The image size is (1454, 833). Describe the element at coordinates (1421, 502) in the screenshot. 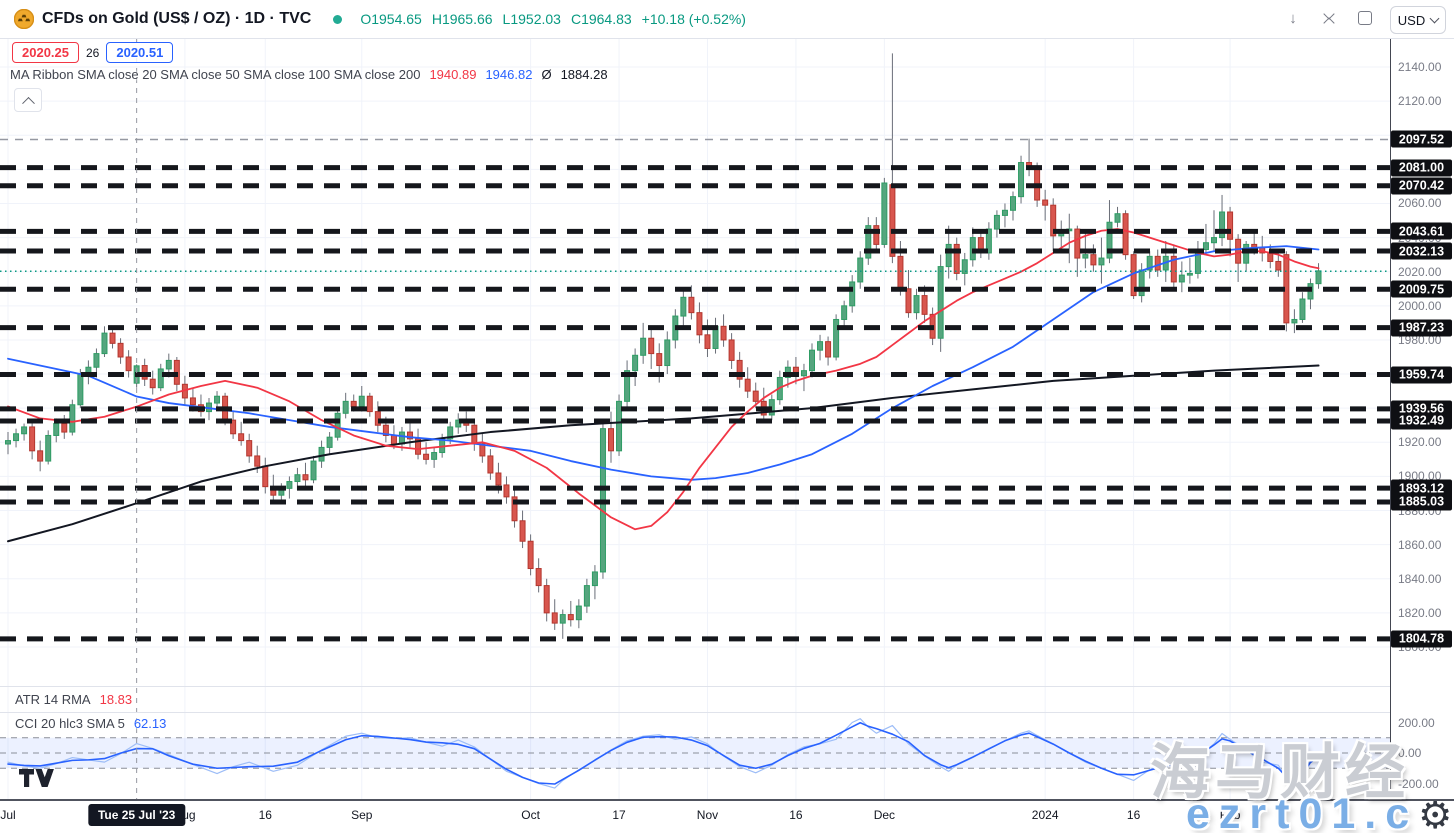

I see `price-level-badge: 1885.03` at that location.